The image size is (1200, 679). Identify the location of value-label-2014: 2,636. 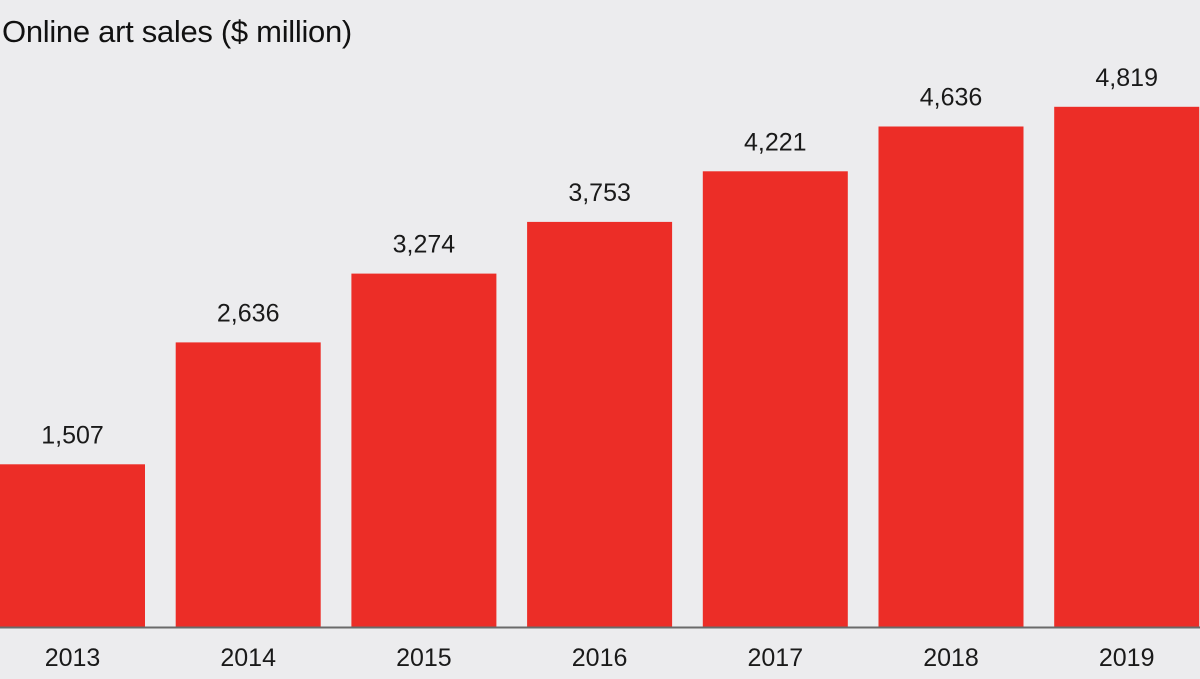
(248, 313).